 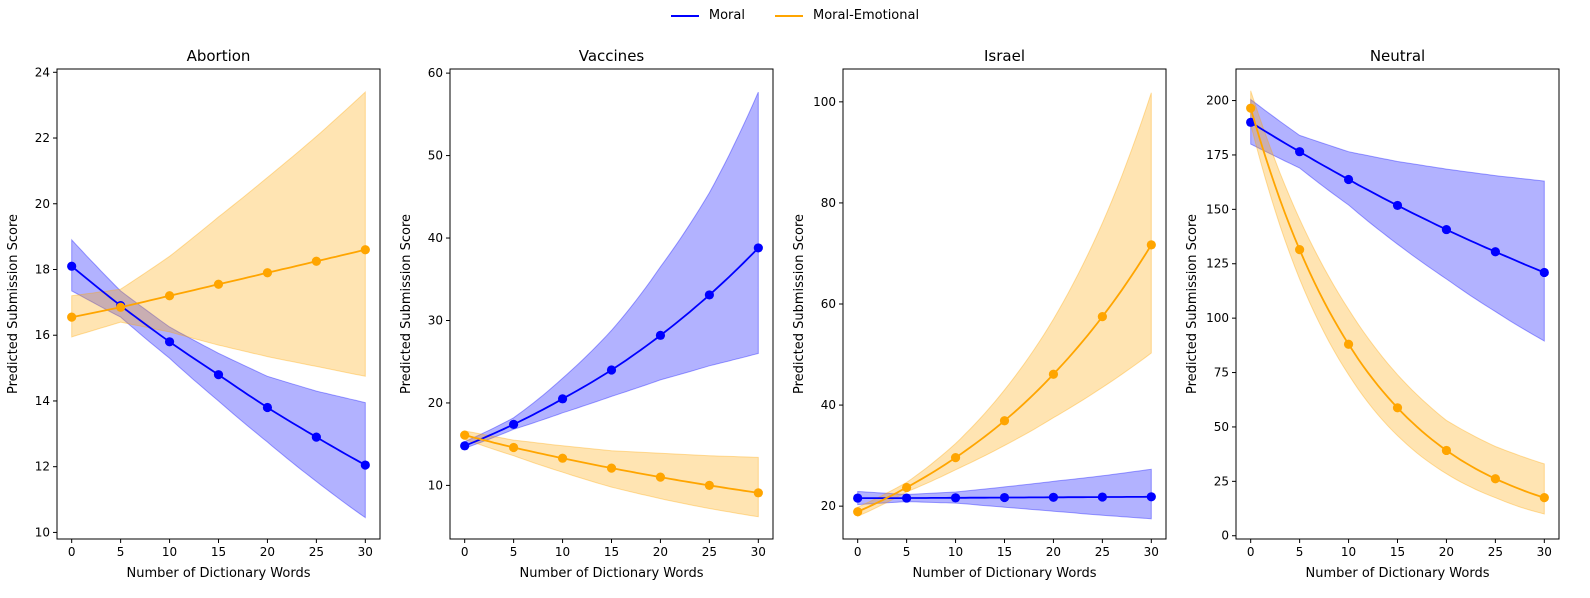 I want to click on israel-title: Israel, so click(x=1004, y=56).